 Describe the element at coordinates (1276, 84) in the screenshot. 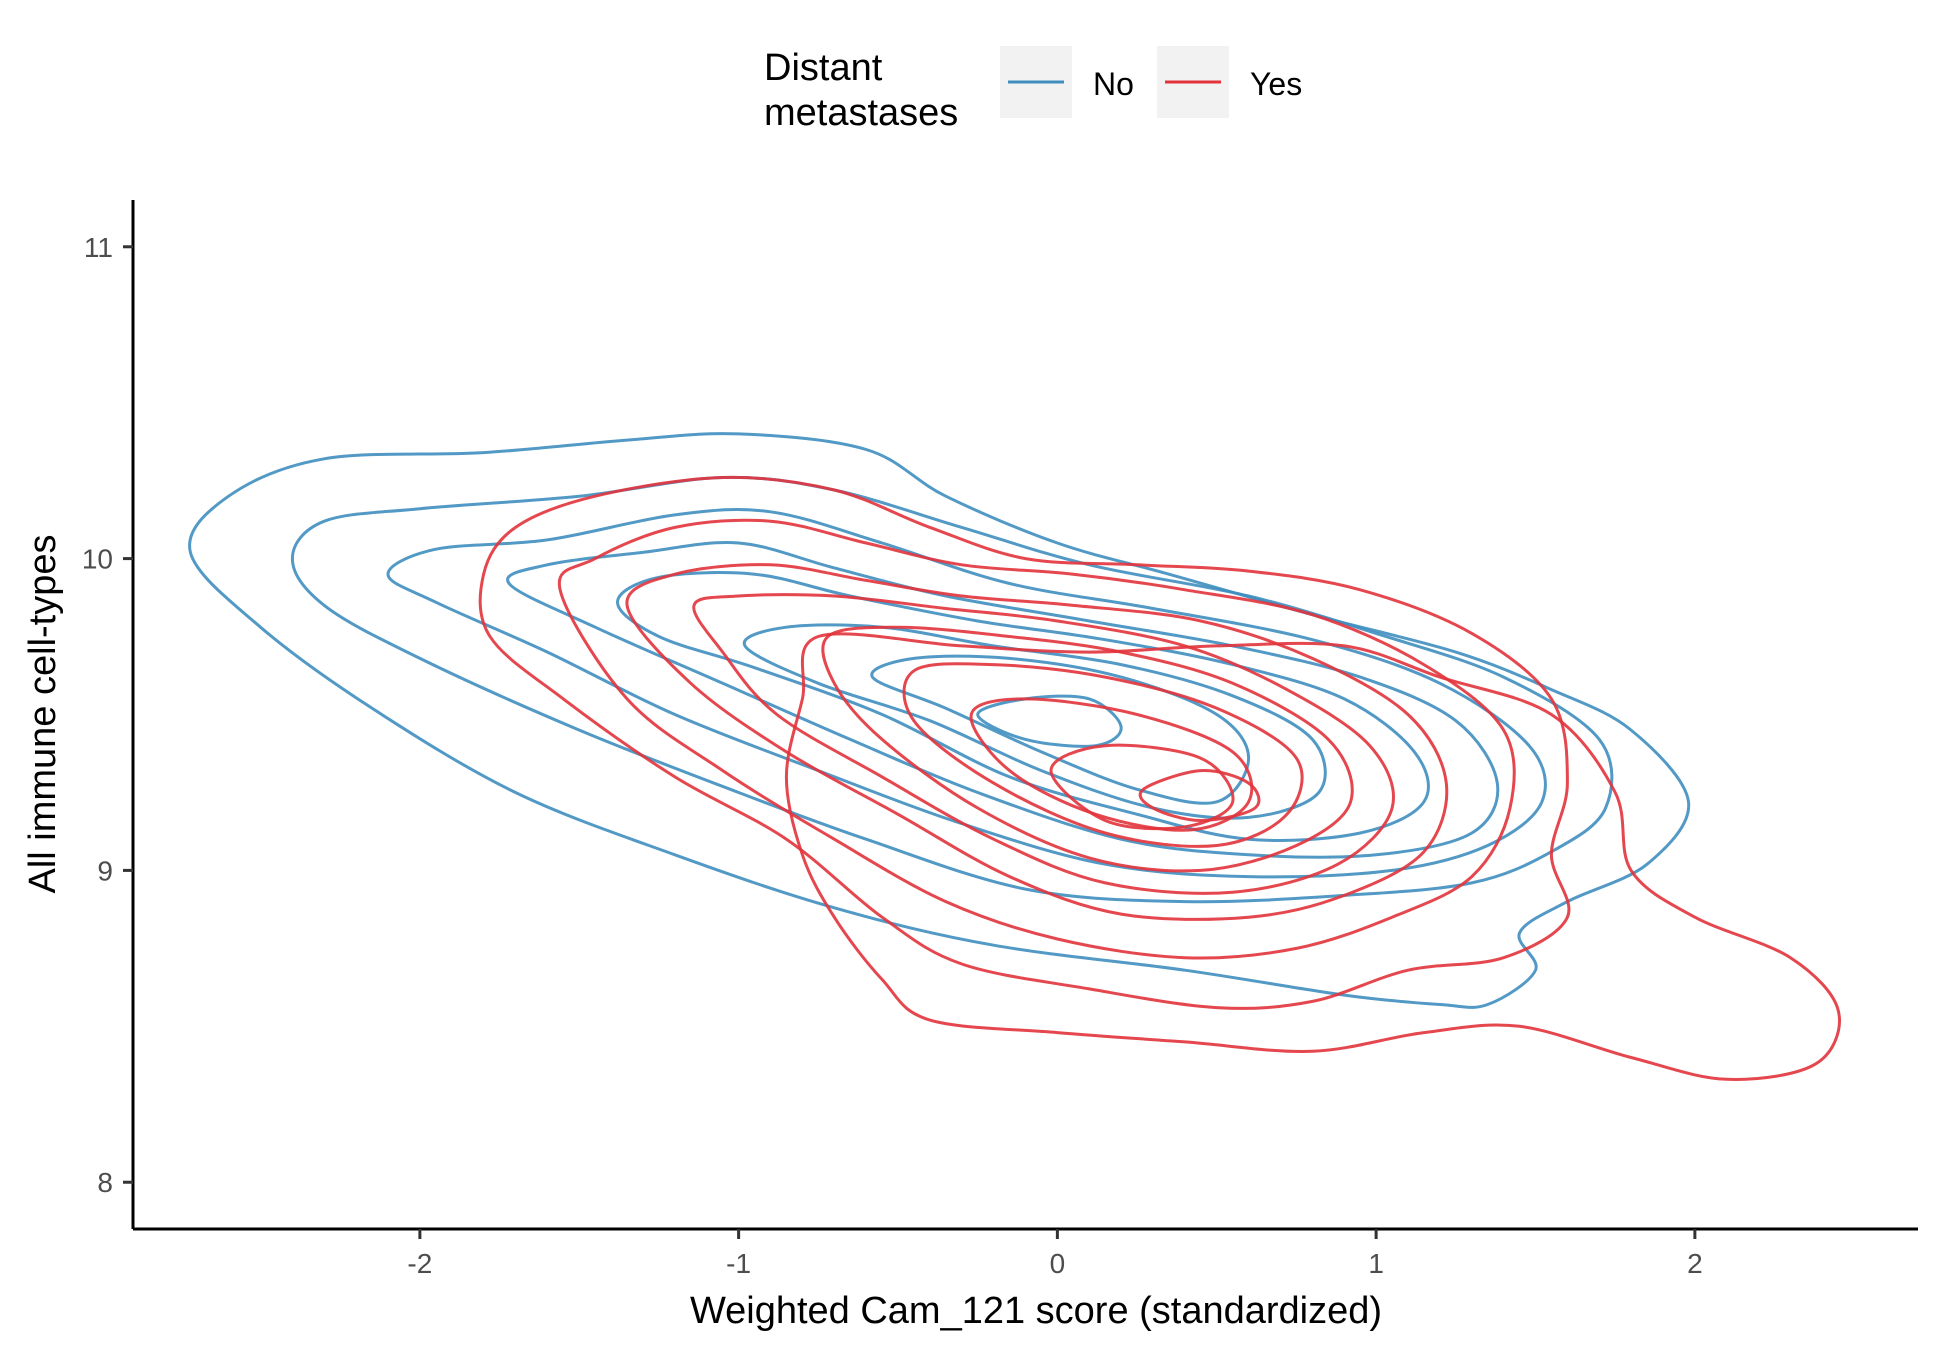

I see `legend-label-yes: Yes` at that location.